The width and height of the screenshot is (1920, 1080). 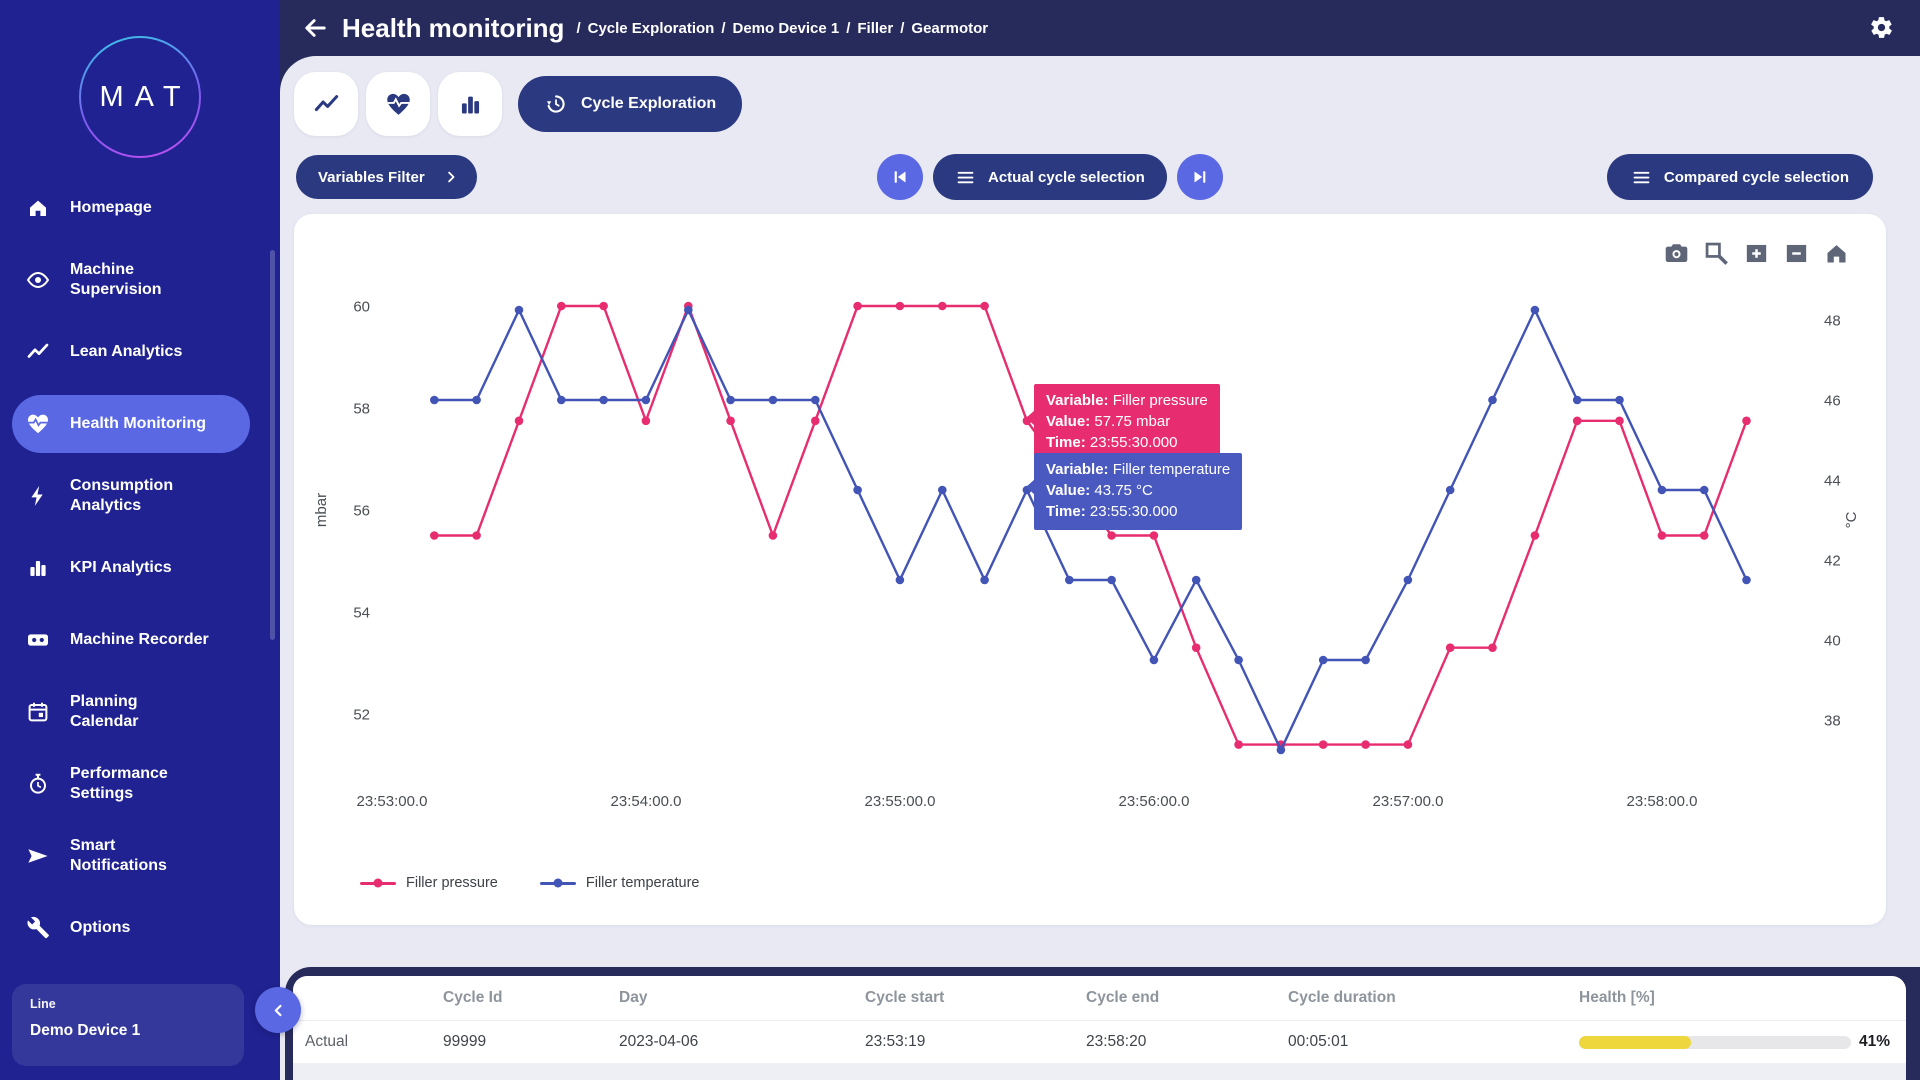 What do you see at coordinates (392, 801) in the screenshot?
I see `svg-text: 23:53:00.0` at bounding box center [392, 801].